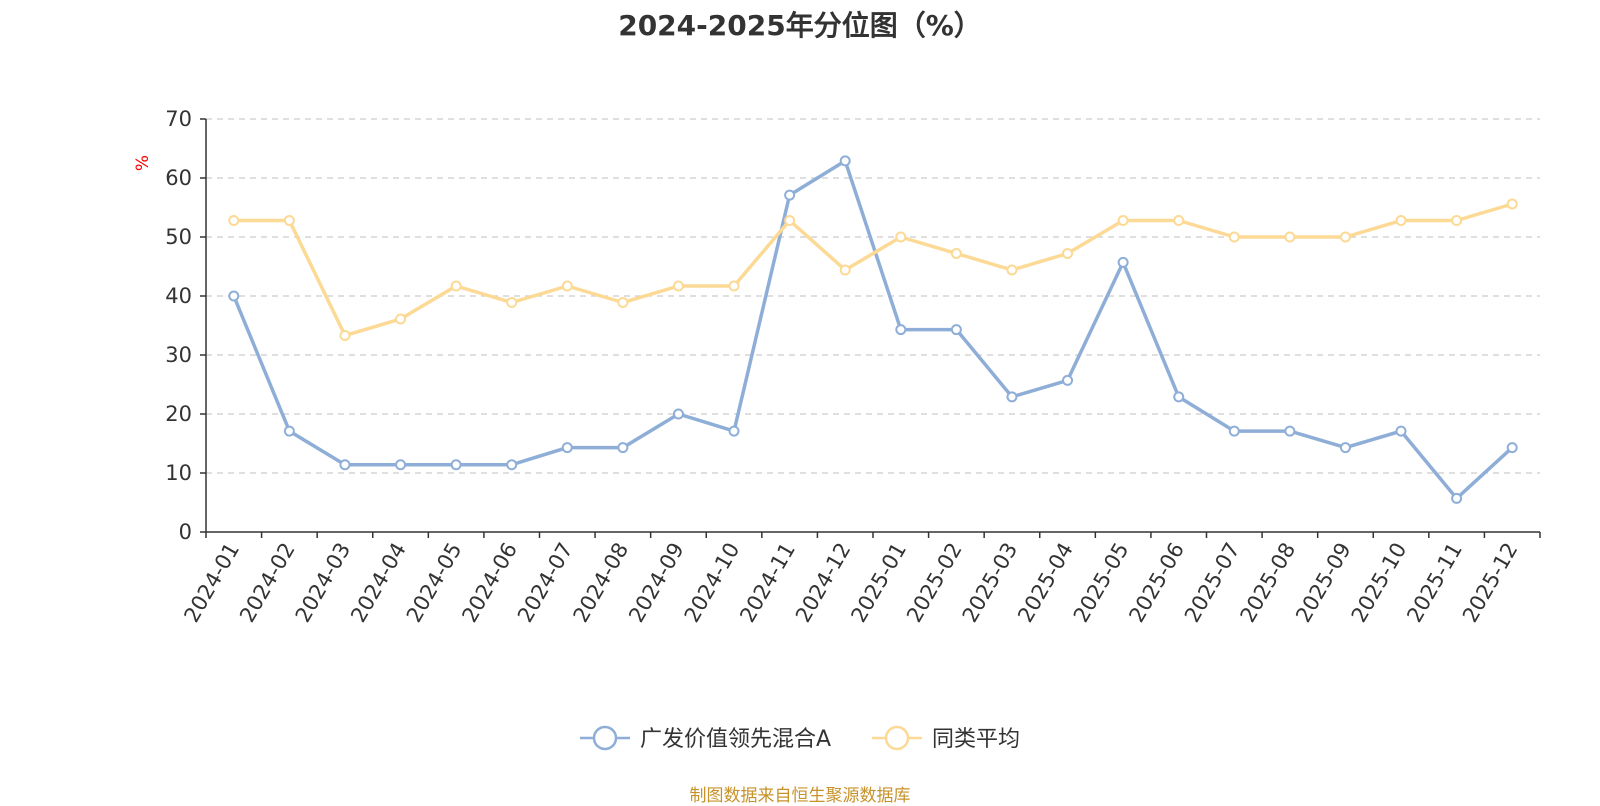  I want to click on x-tick-label: 2025-09, so click(1323, 583).